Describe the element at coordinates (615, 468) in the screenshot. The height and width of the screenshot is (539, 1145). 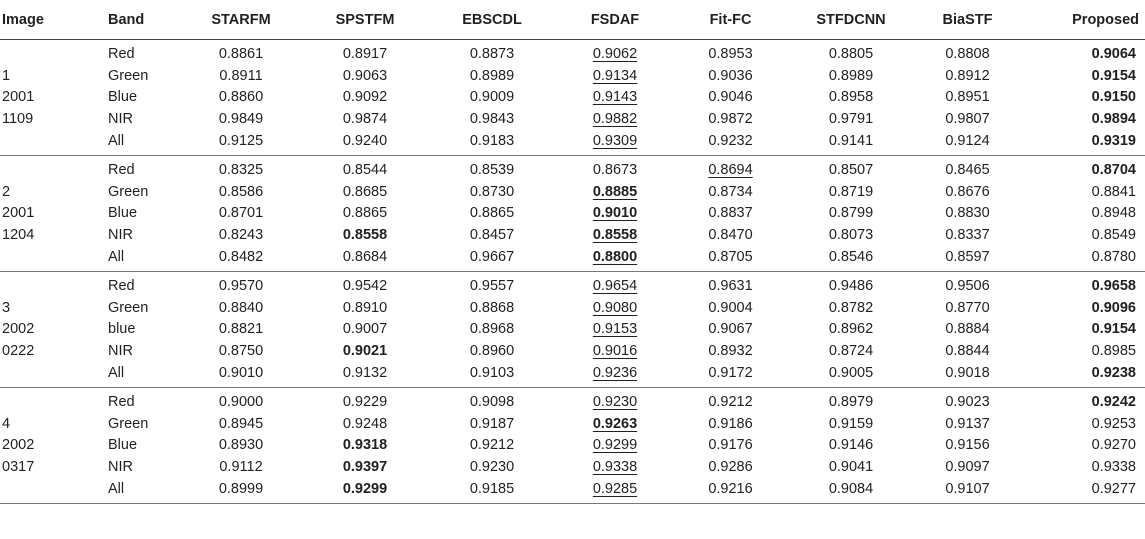
I see `value-cell: 0.9338` at that location.